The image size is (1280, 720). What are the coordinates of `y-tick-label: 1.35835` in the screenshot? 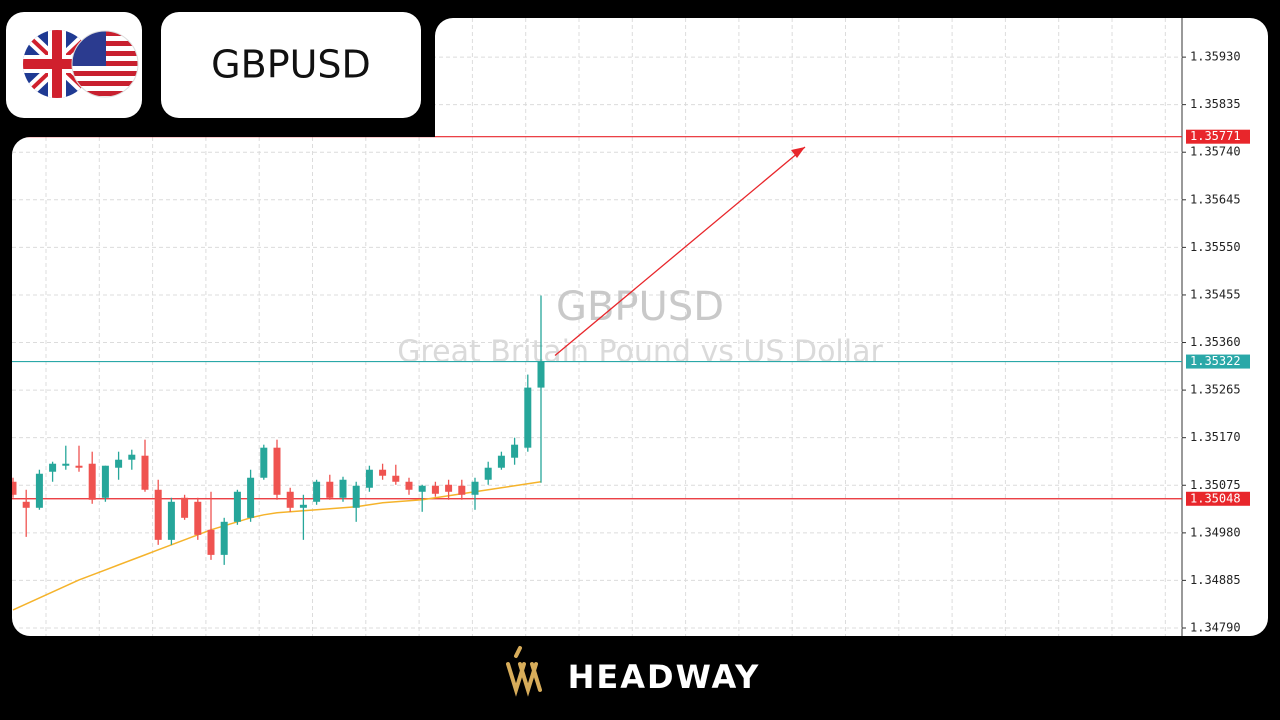 It's located at (1215, 104).